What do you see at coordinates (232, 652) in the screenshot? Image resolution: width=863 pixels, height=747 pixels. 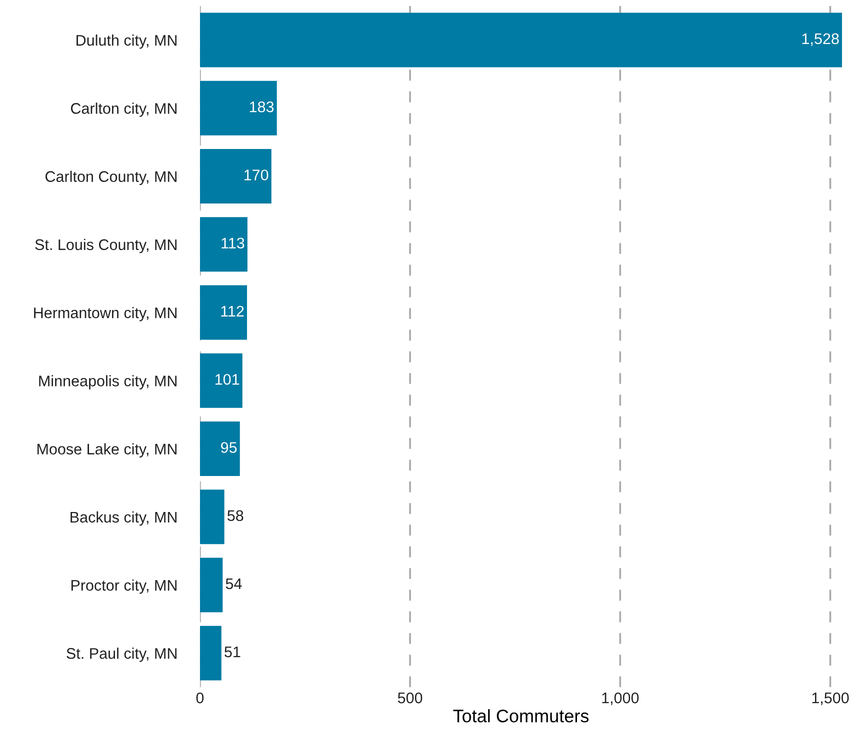 I see `data-label: 51` at bounding box center [232, 652].